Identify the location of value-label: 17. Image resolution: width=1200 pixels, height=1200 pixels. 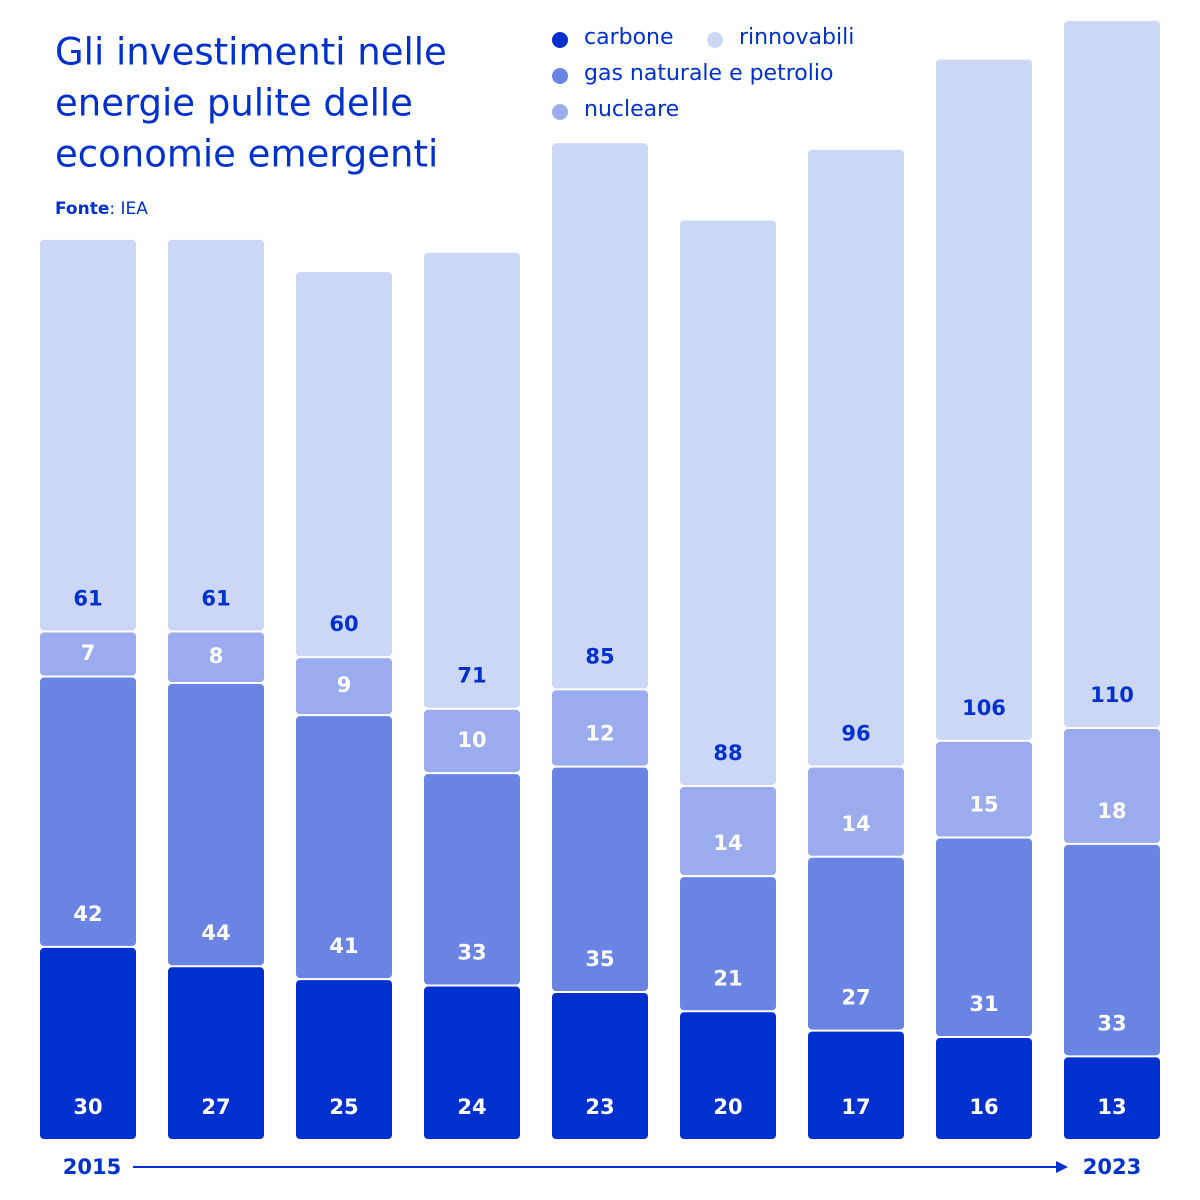
(855, 1107).